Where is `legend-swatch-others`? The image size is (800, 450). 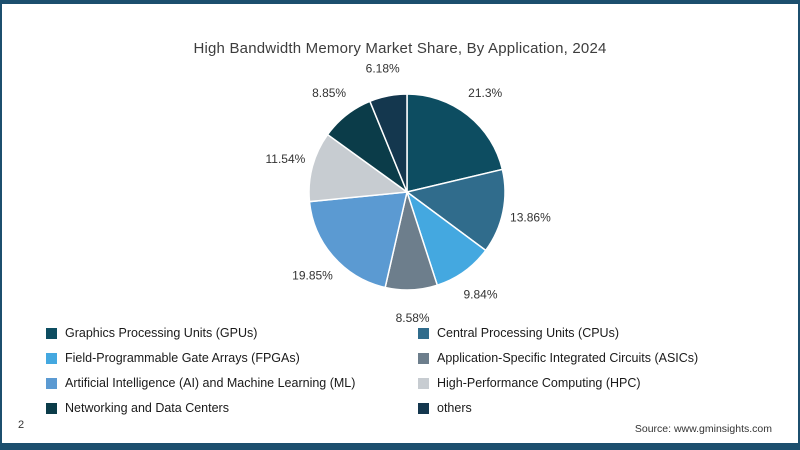
legend-swatch-others is located at coordinates (423, 408).